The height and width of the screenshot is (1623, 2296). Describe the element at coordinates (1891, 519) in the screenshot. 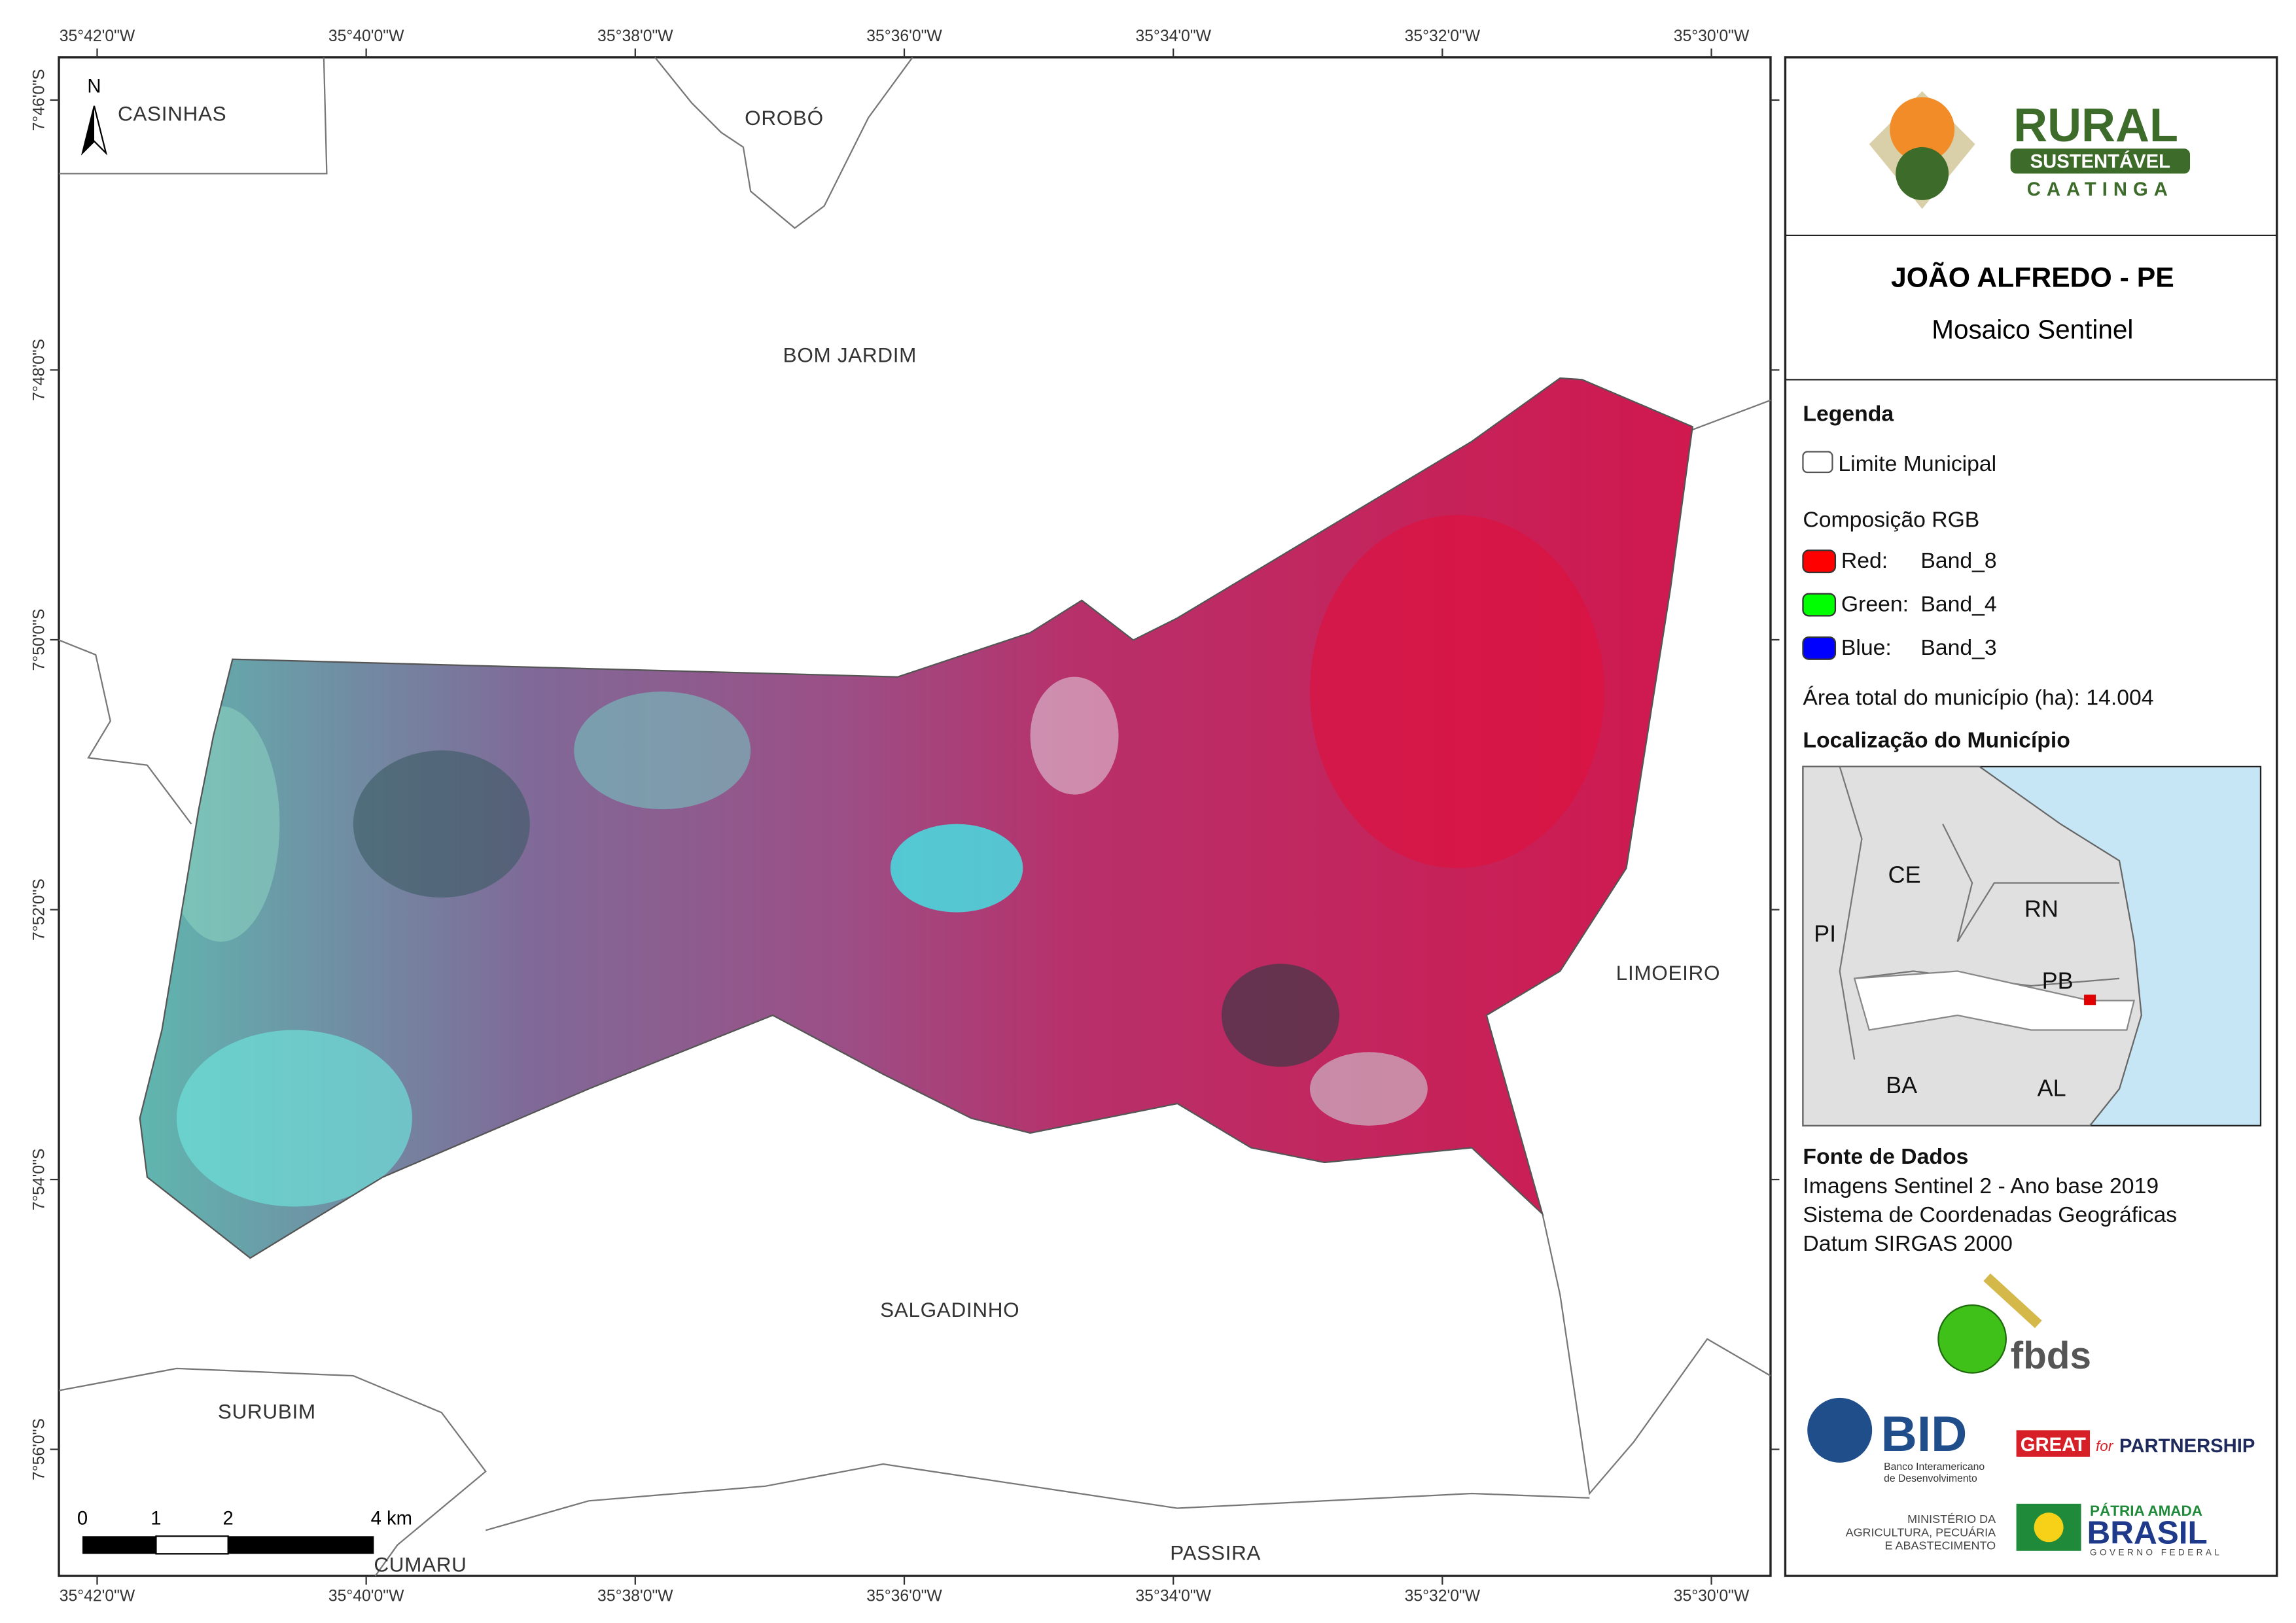

I see `legend-label: Composição RGB` at that location.